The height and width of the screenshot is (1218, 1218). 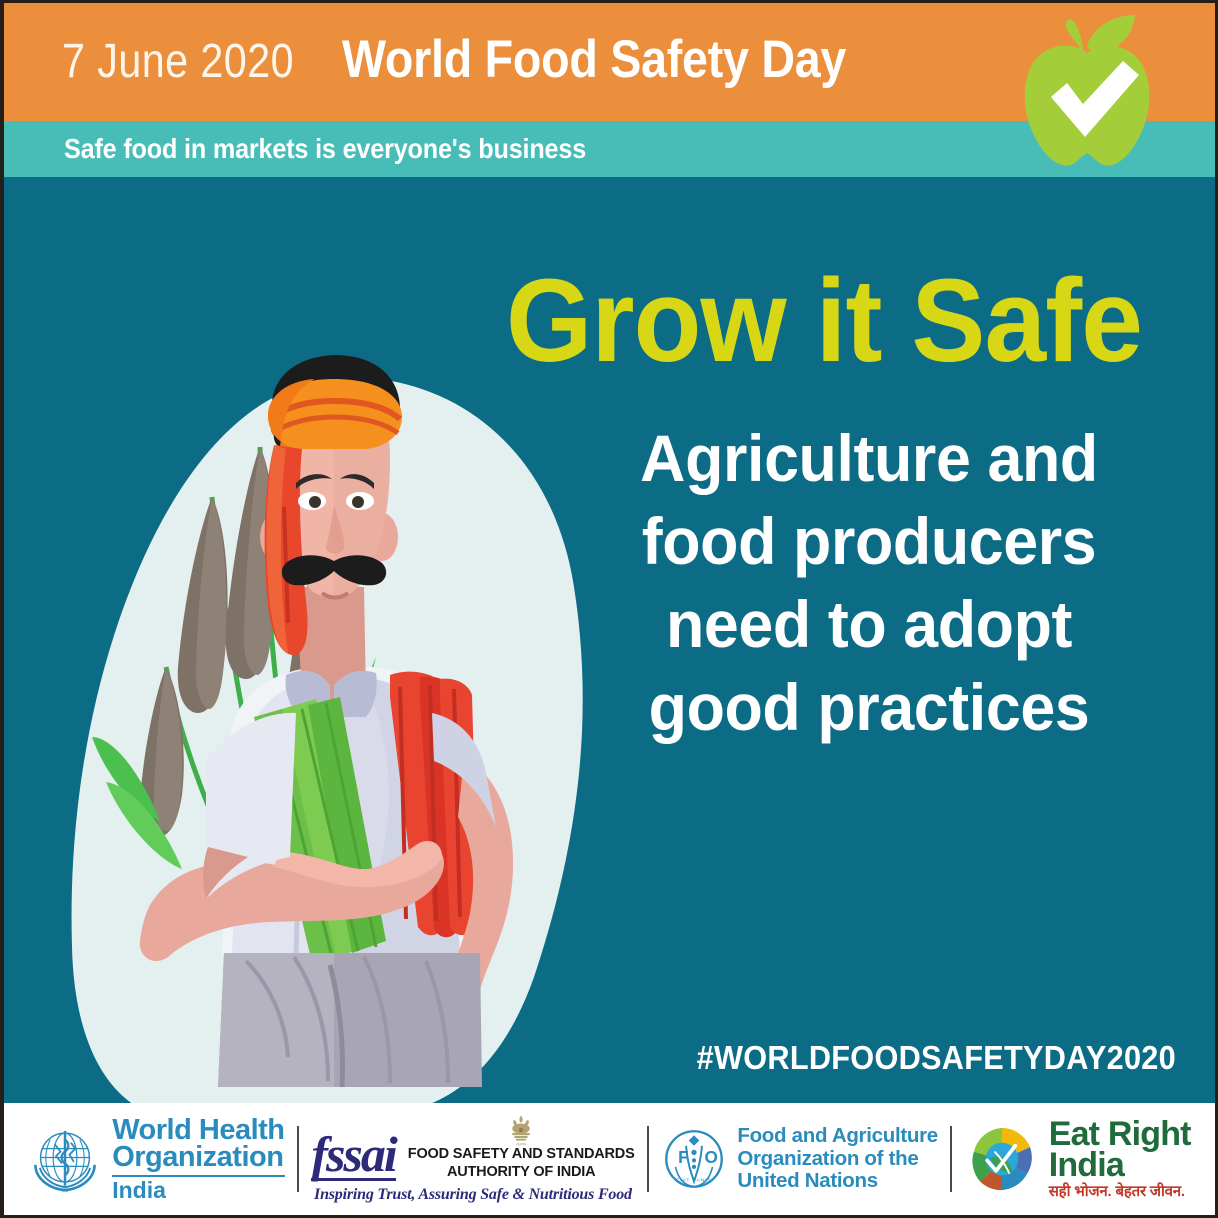 What do you see at coordinates (358, 864) in the screenshot?
I see `left-hand` at bounding box center [358, 864].